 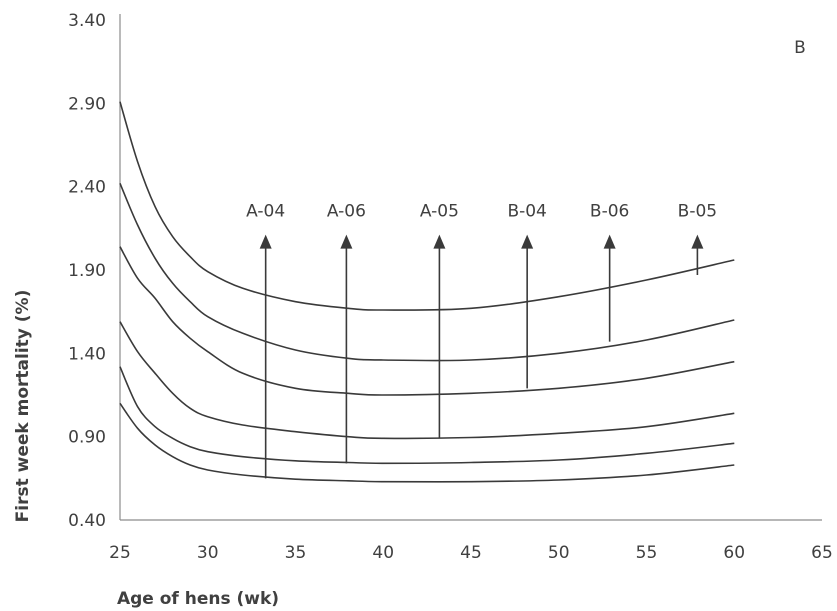 What do you see at coordinates (208, 553) in the screenshot?
I see `x-tick-label: 30` at bounding box center [208, 553].